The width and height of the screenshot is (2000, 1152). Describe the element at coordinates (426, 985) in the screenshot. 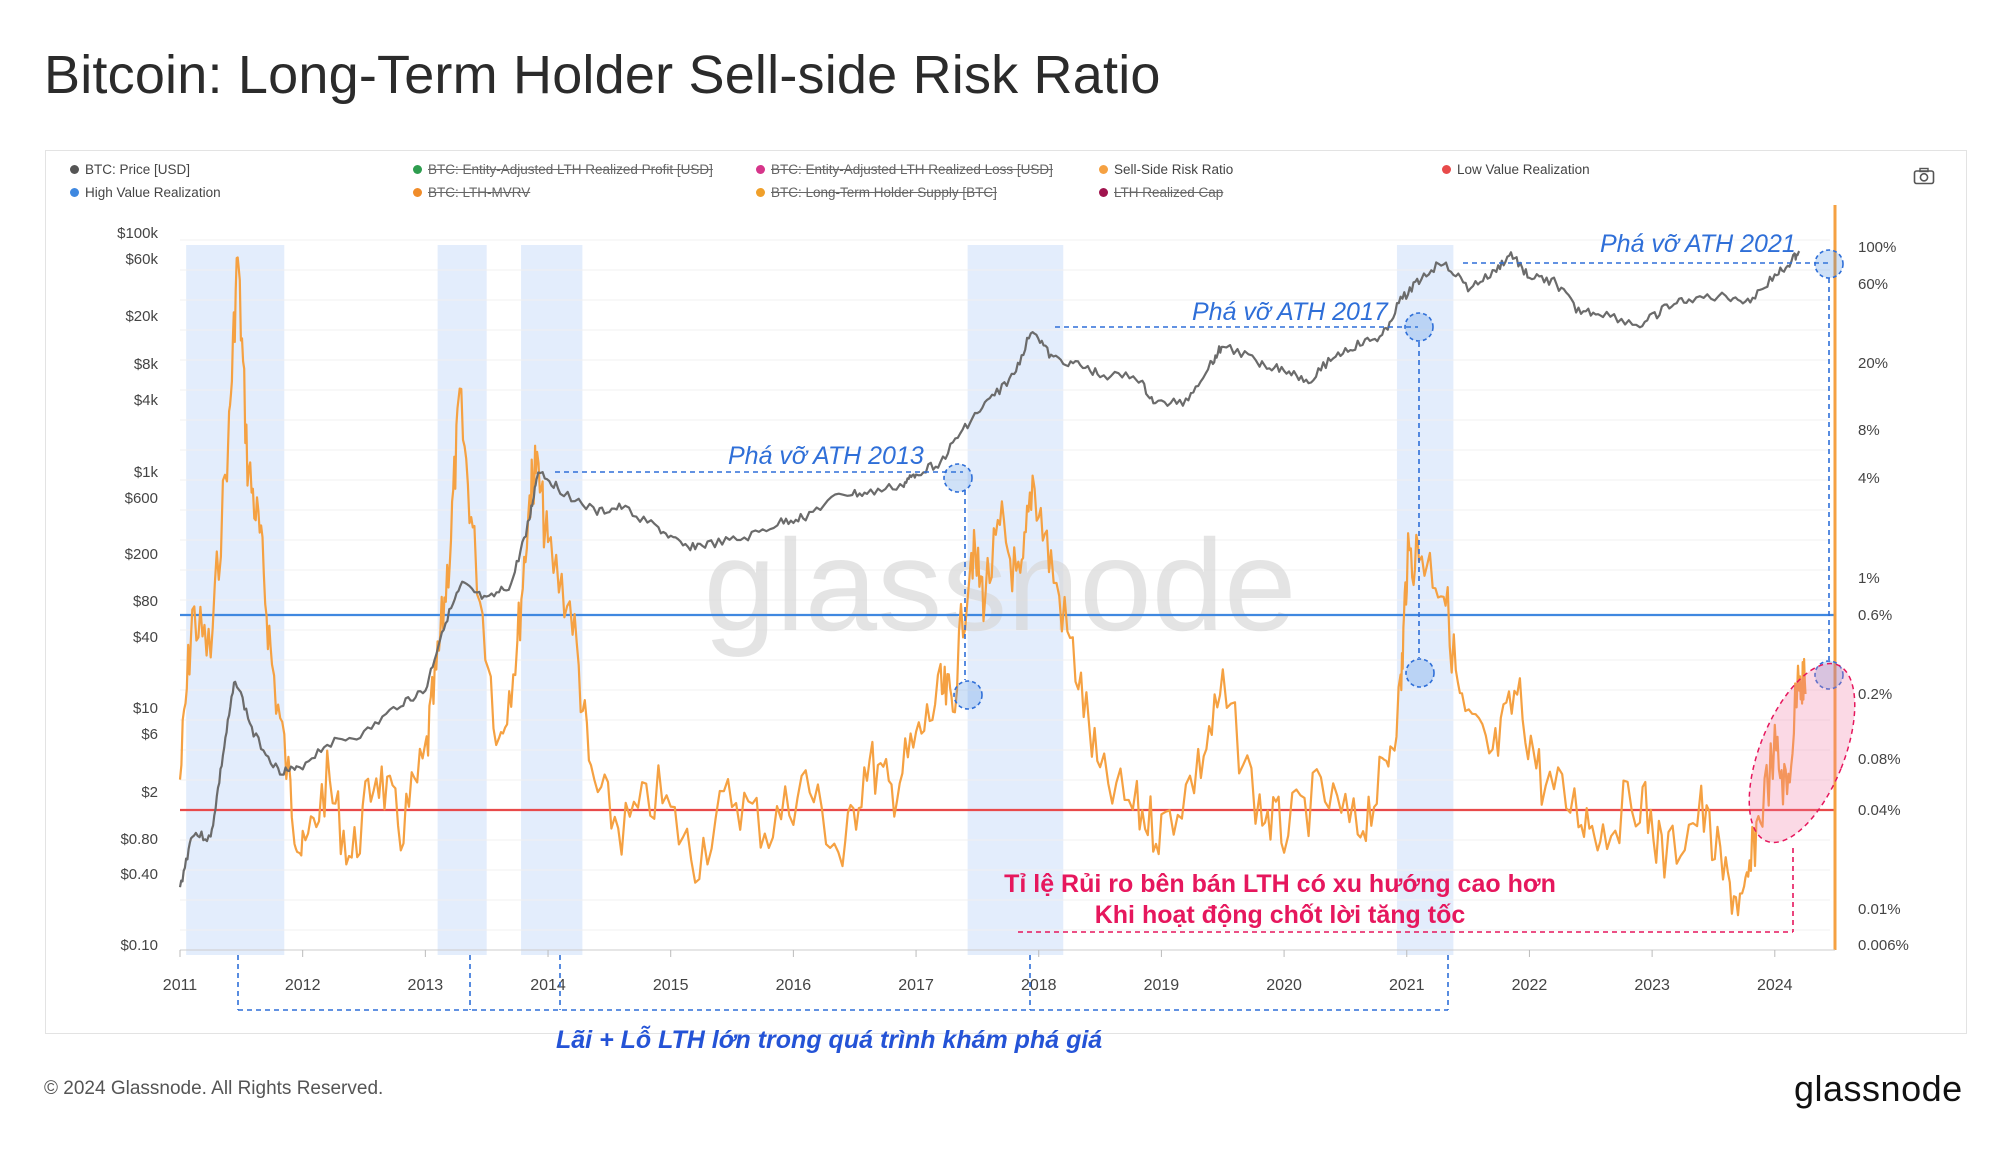

I see `x-tick-label: 2013` at that location.